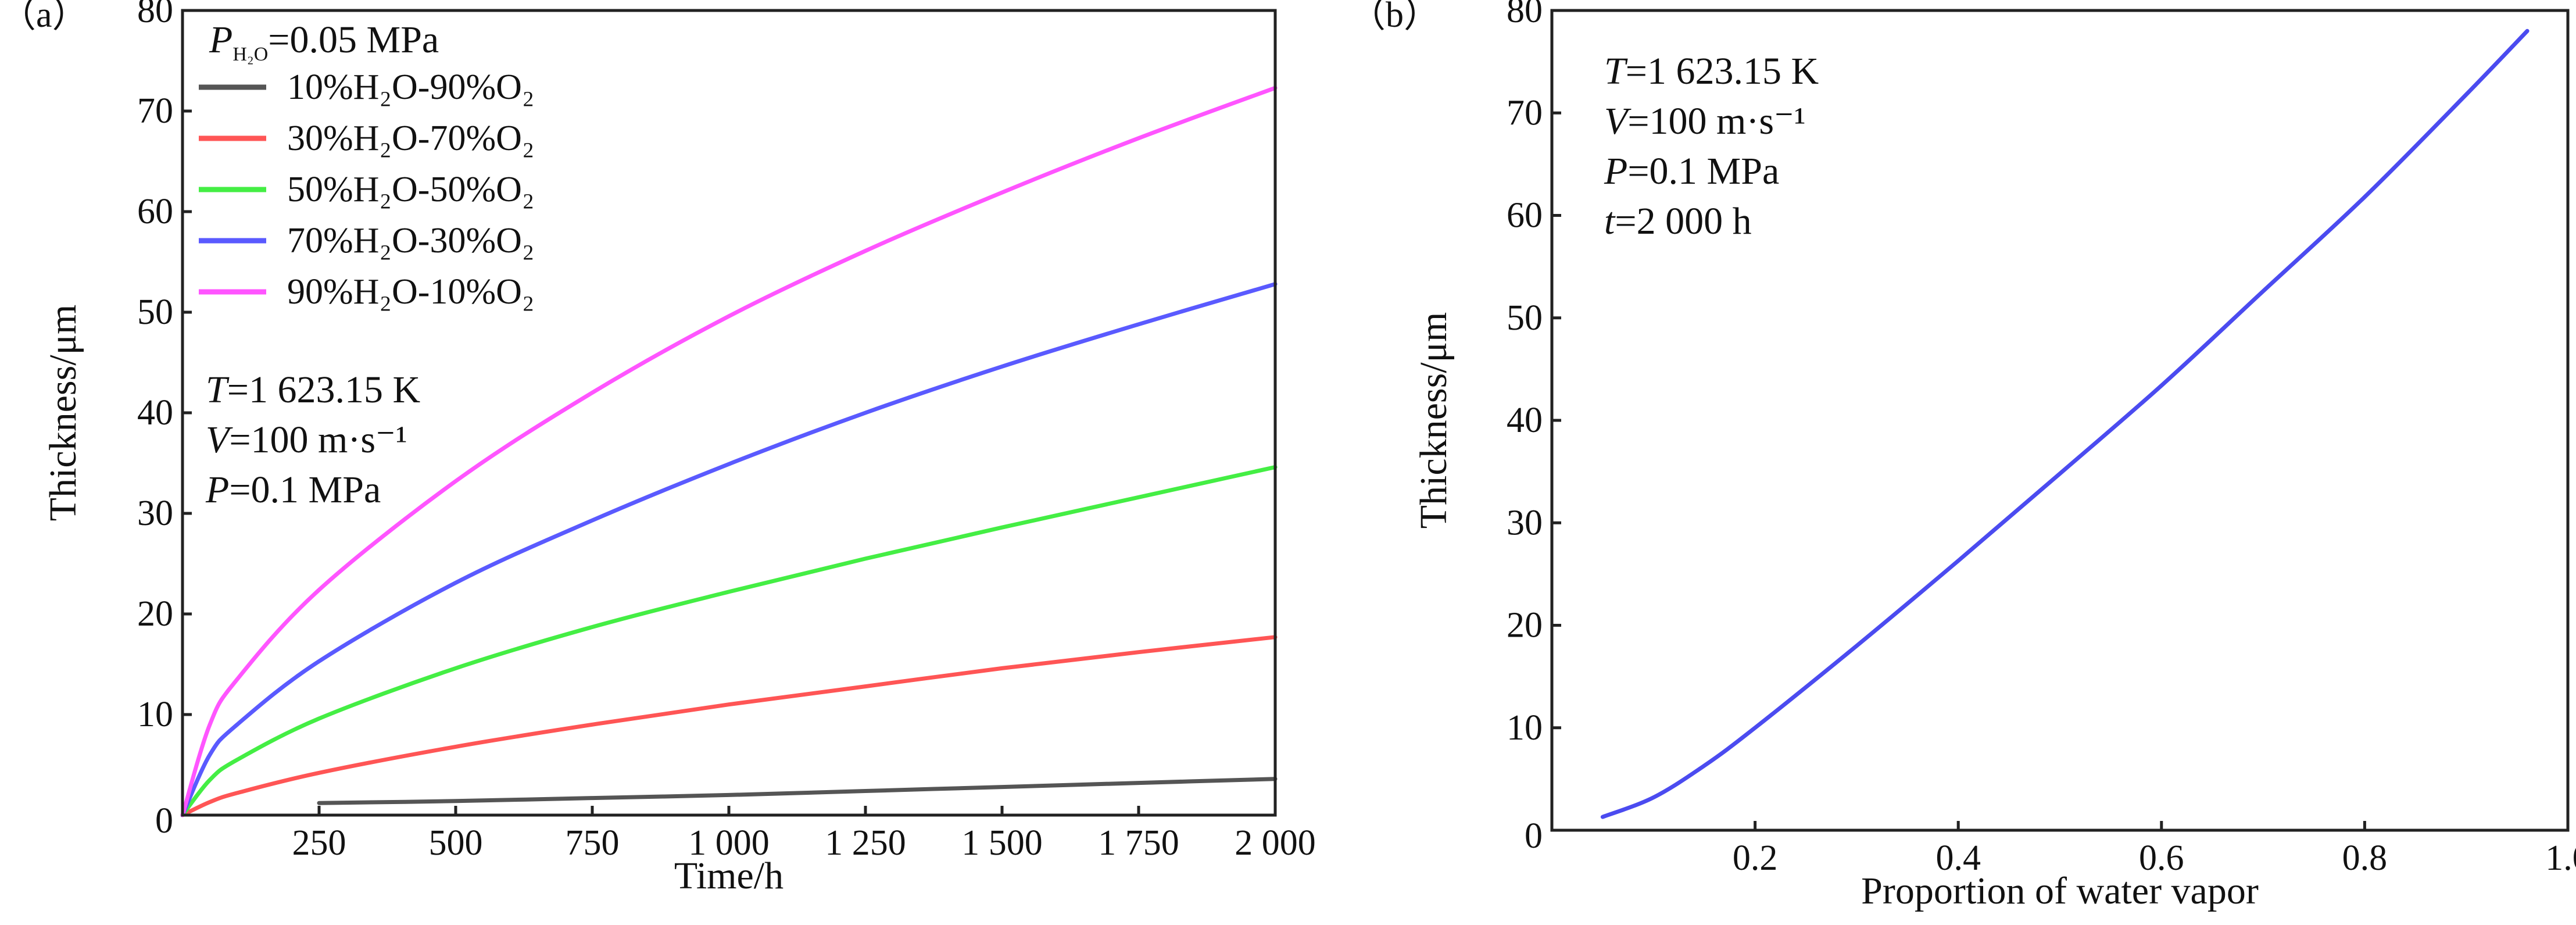 The height and width of the screenshot is (925, 2576). What do you see at coordinates (411, 138) in the screenshot?
I see `legend-entry-label: 30%H₂O-70%O₂` at bounding box center [411, 138].